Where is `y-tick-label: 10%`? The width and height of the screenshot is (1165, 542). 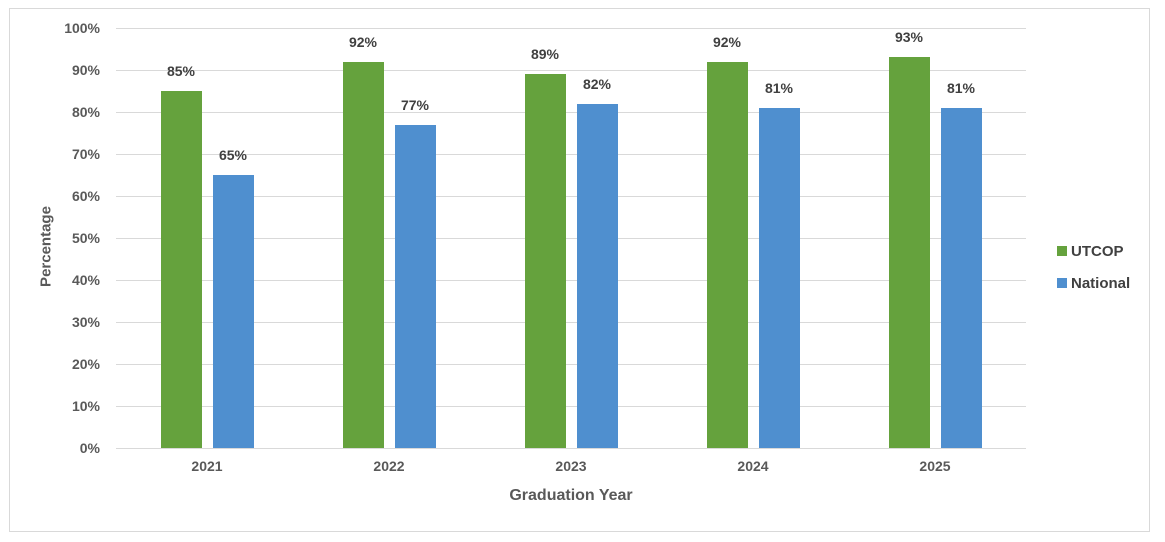 y-tick-label: 10% is located at coordinates (85, 406).